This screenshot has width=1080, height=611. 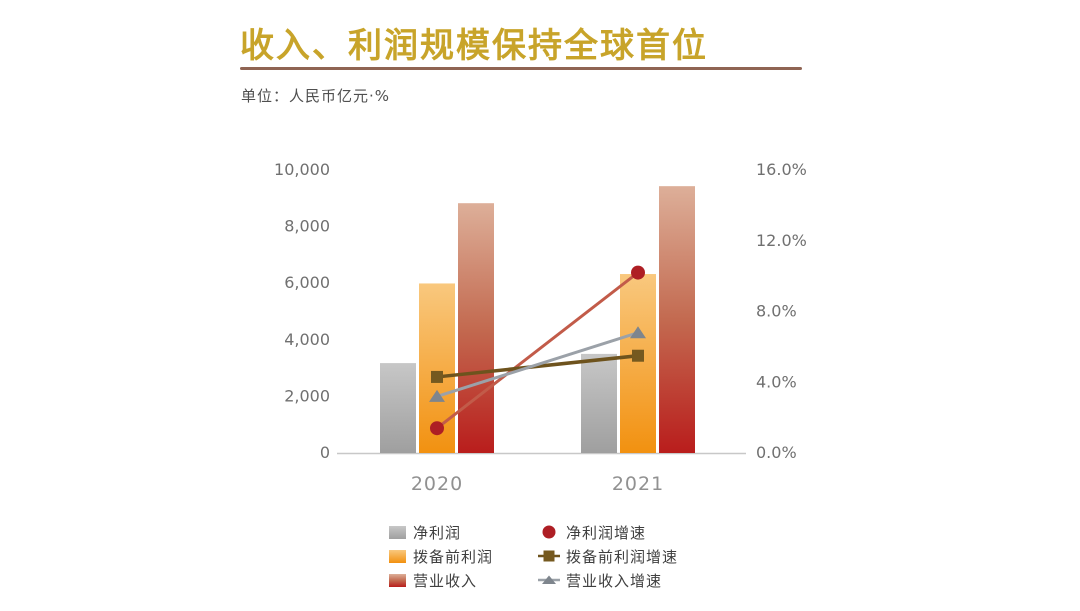 I want to click on legend-item-operating-revenue-growth: 营业收入增速, so click(x=608, y=580).